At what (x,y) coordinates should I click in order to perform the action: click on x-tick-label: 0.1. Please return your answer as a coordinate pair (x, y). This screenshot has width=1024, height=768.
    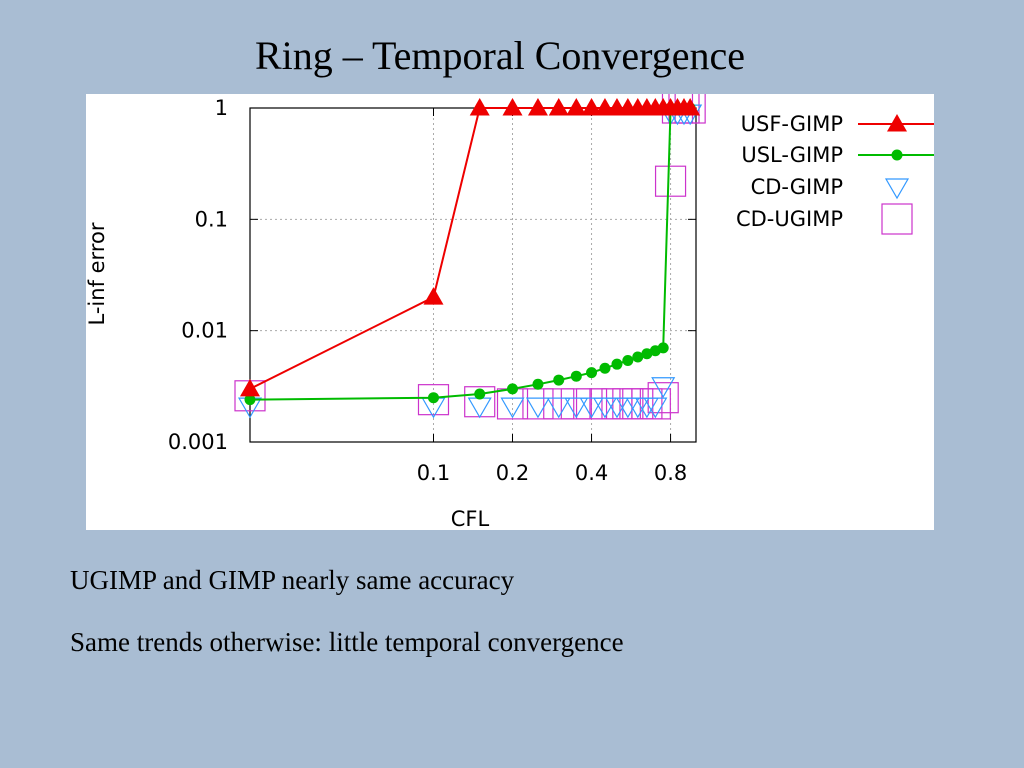
    Looking at the image, I should click on (433, 473).